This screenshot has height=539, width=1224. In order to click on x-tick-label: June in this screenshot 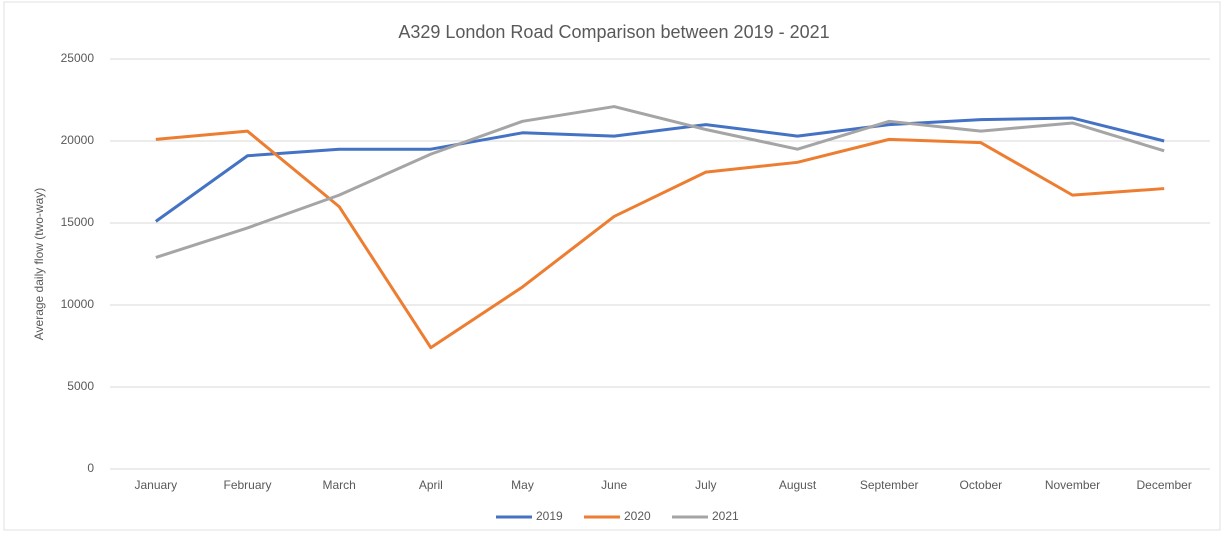, I will do `click(614, 485)`.